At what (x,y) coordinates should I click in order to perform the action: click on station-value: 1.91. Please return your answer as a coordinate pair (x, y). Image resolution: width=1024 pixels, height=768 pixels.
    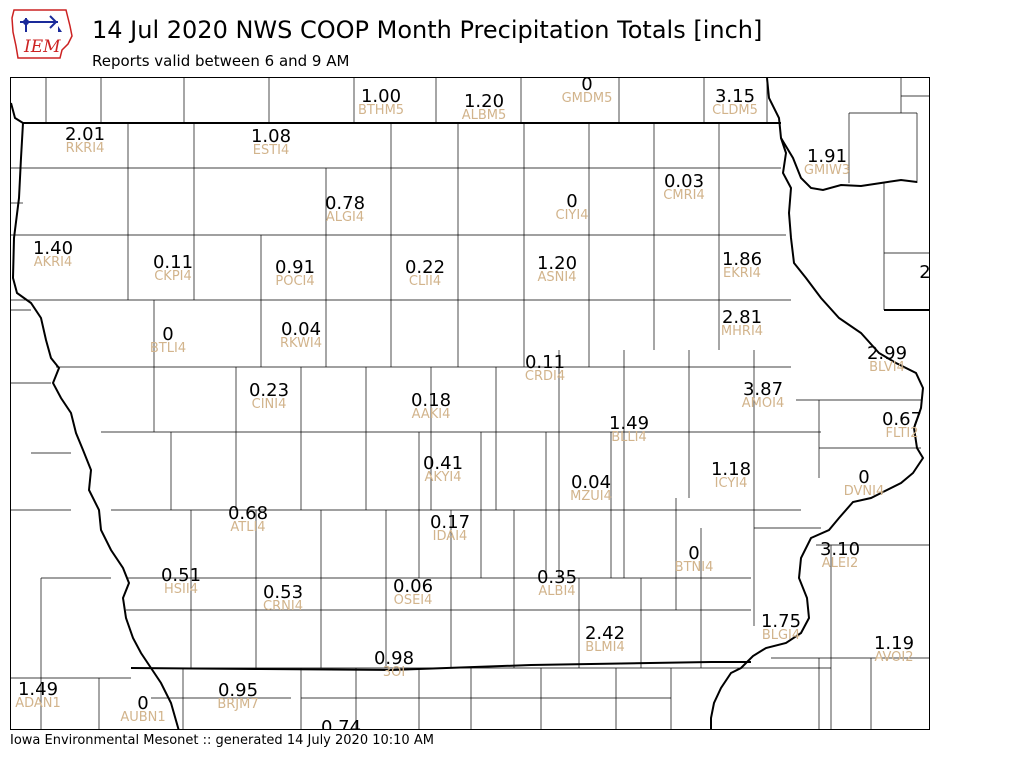
    Looking at the image, I should click on (827, 156).